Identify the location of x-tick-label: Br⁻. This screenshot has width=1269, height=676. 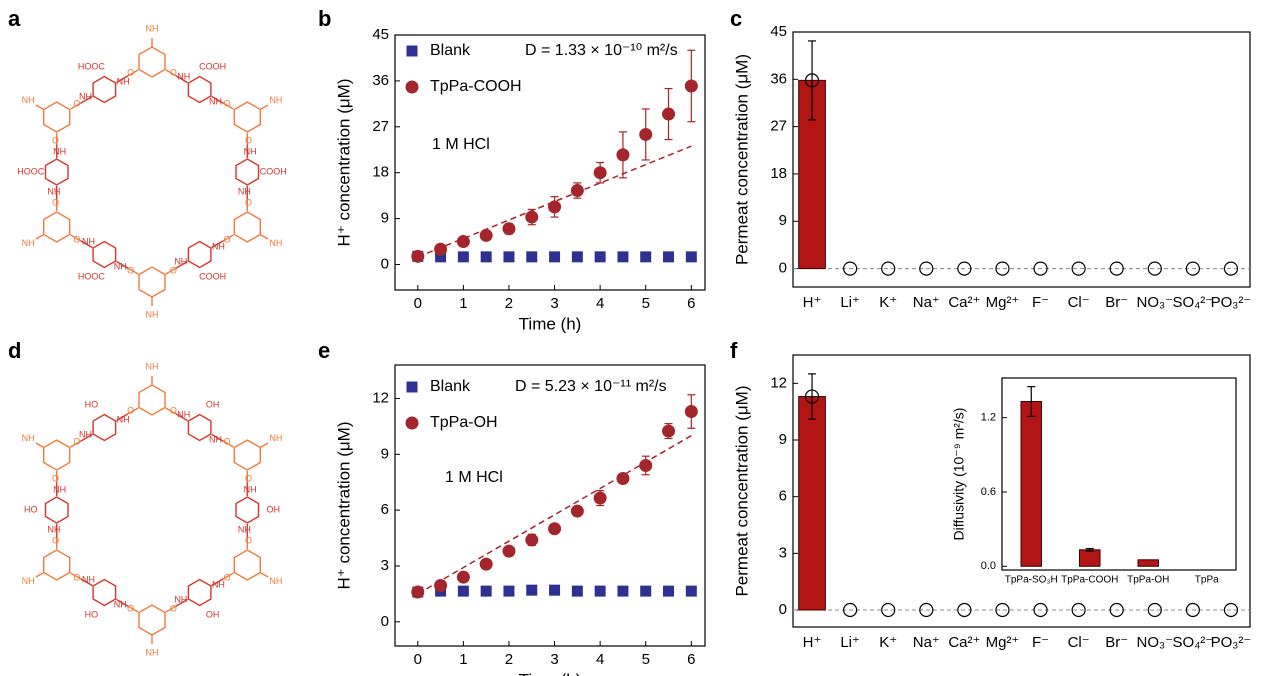
(1116, 642).